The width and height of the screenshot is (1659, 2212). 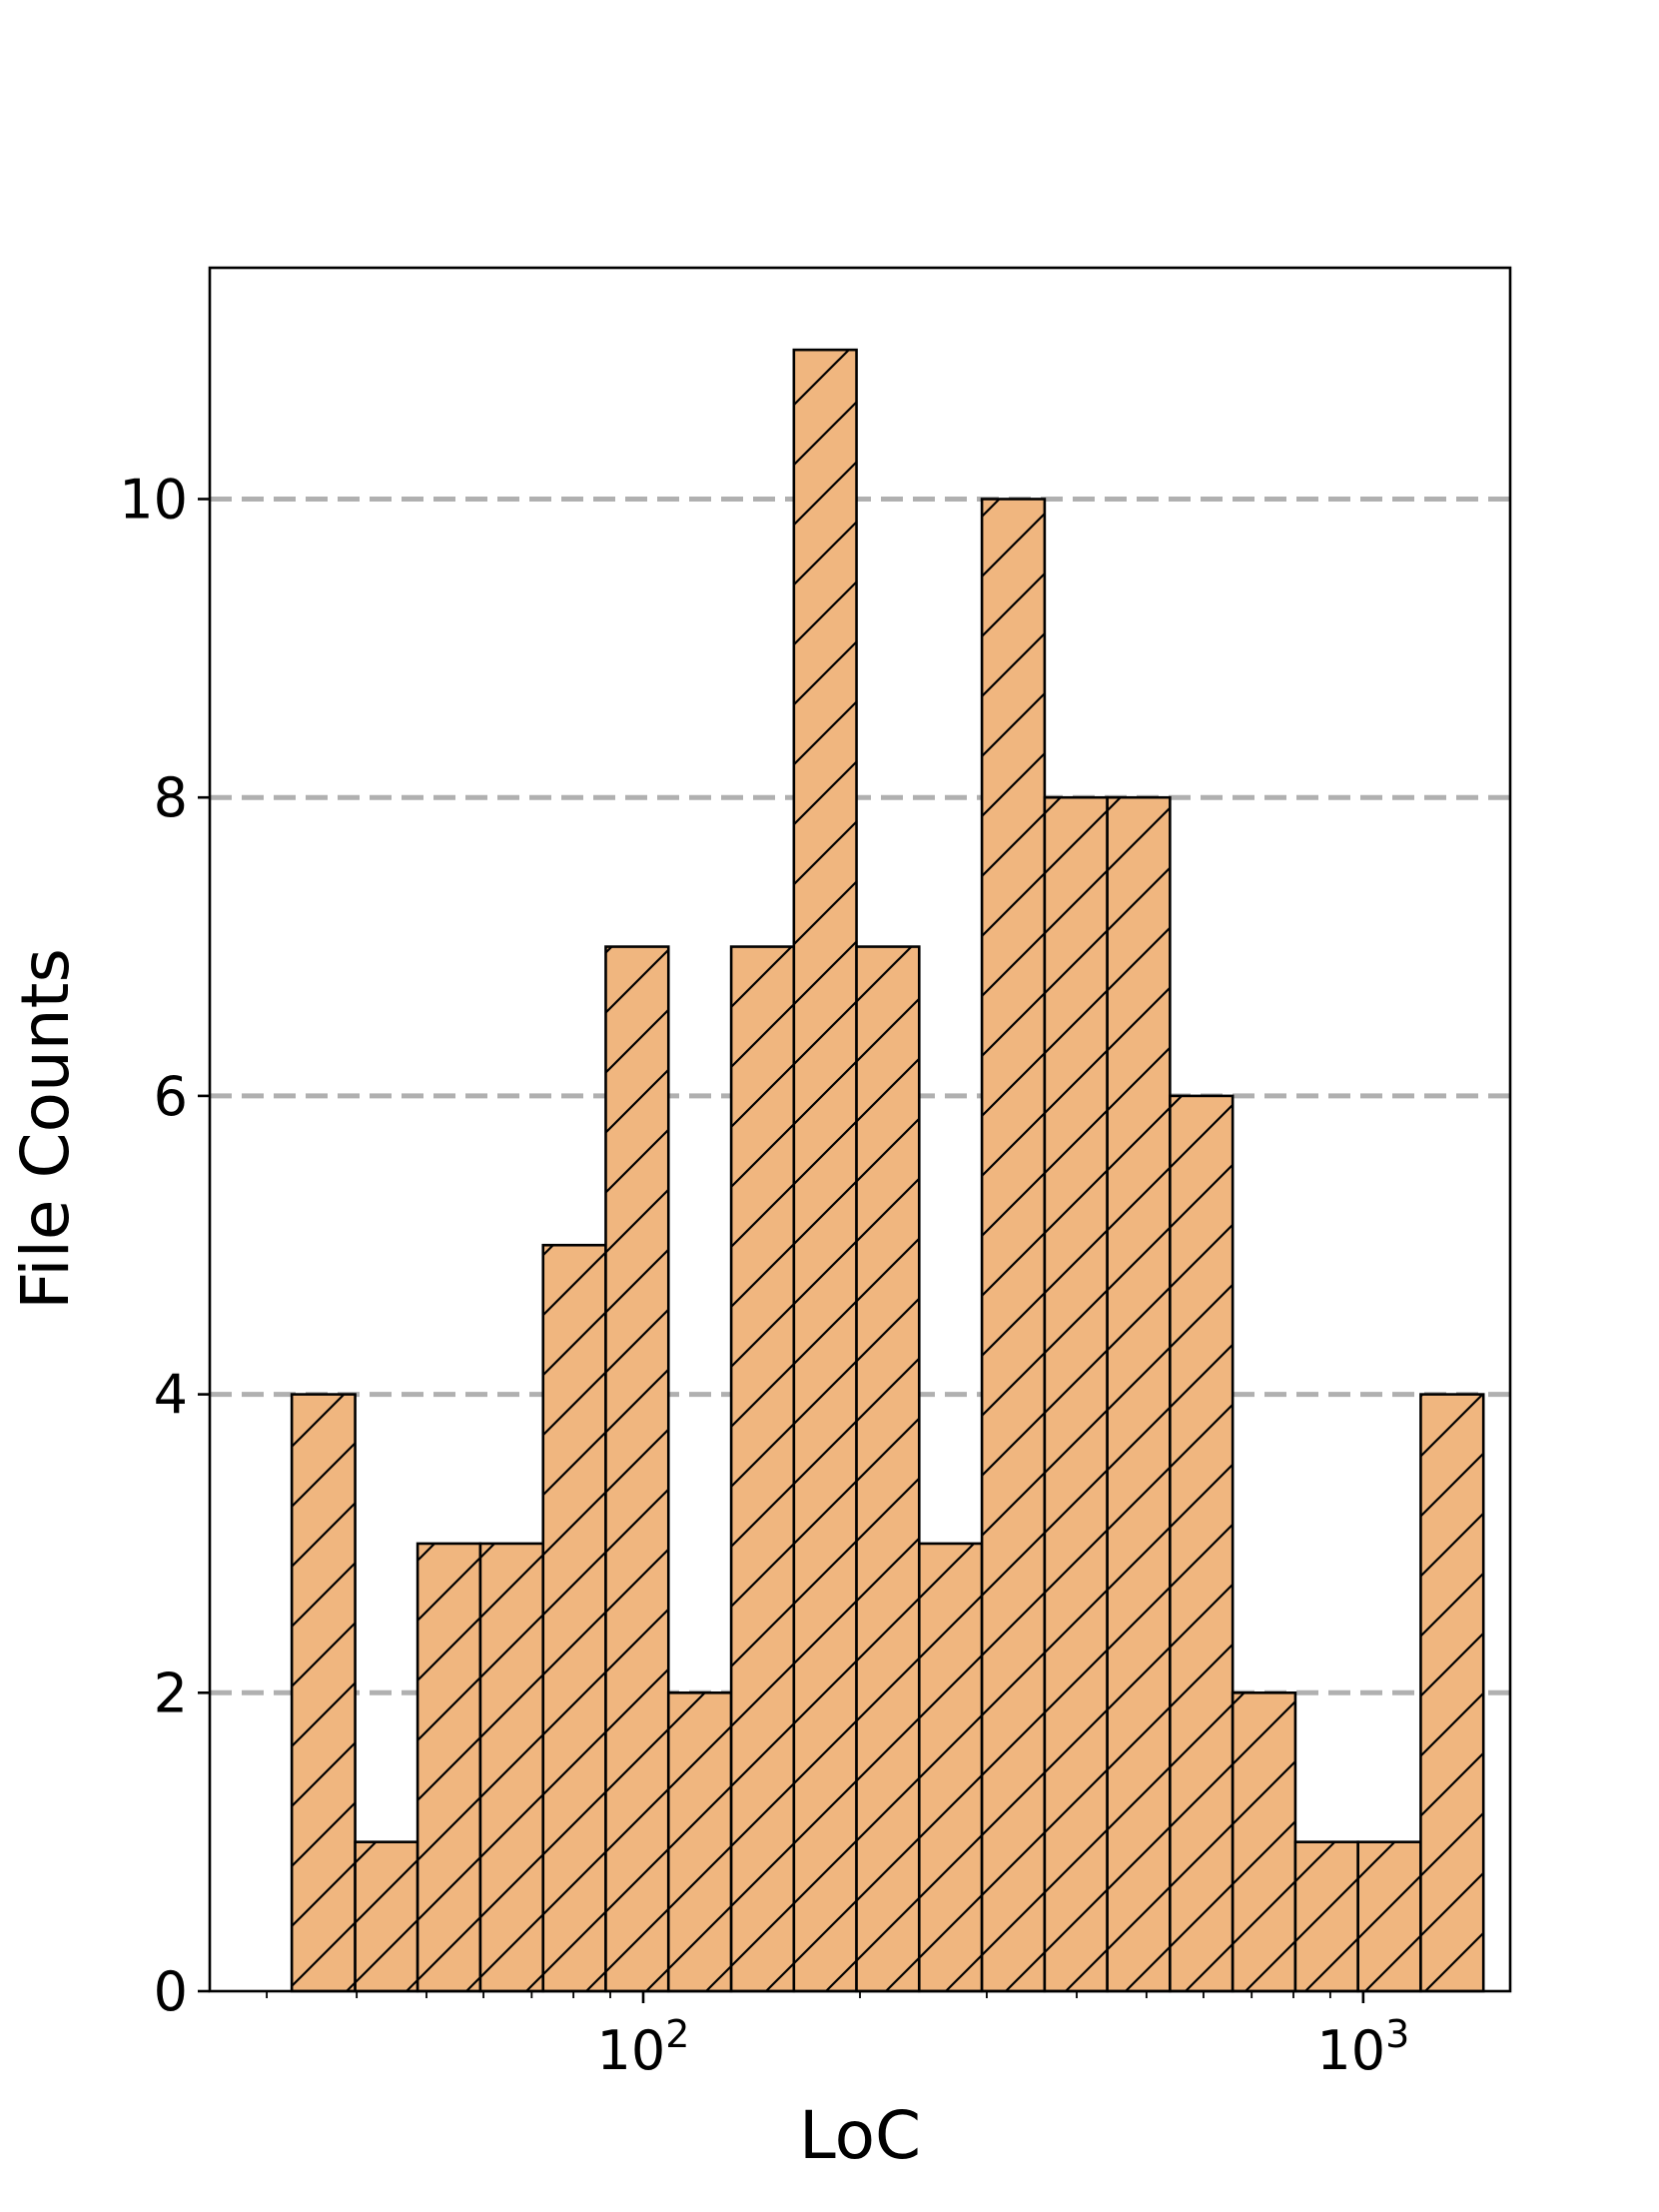 I want to click on y-axis-ticks: 0 2 4 6 8 10, so click(x=164, y=1245).